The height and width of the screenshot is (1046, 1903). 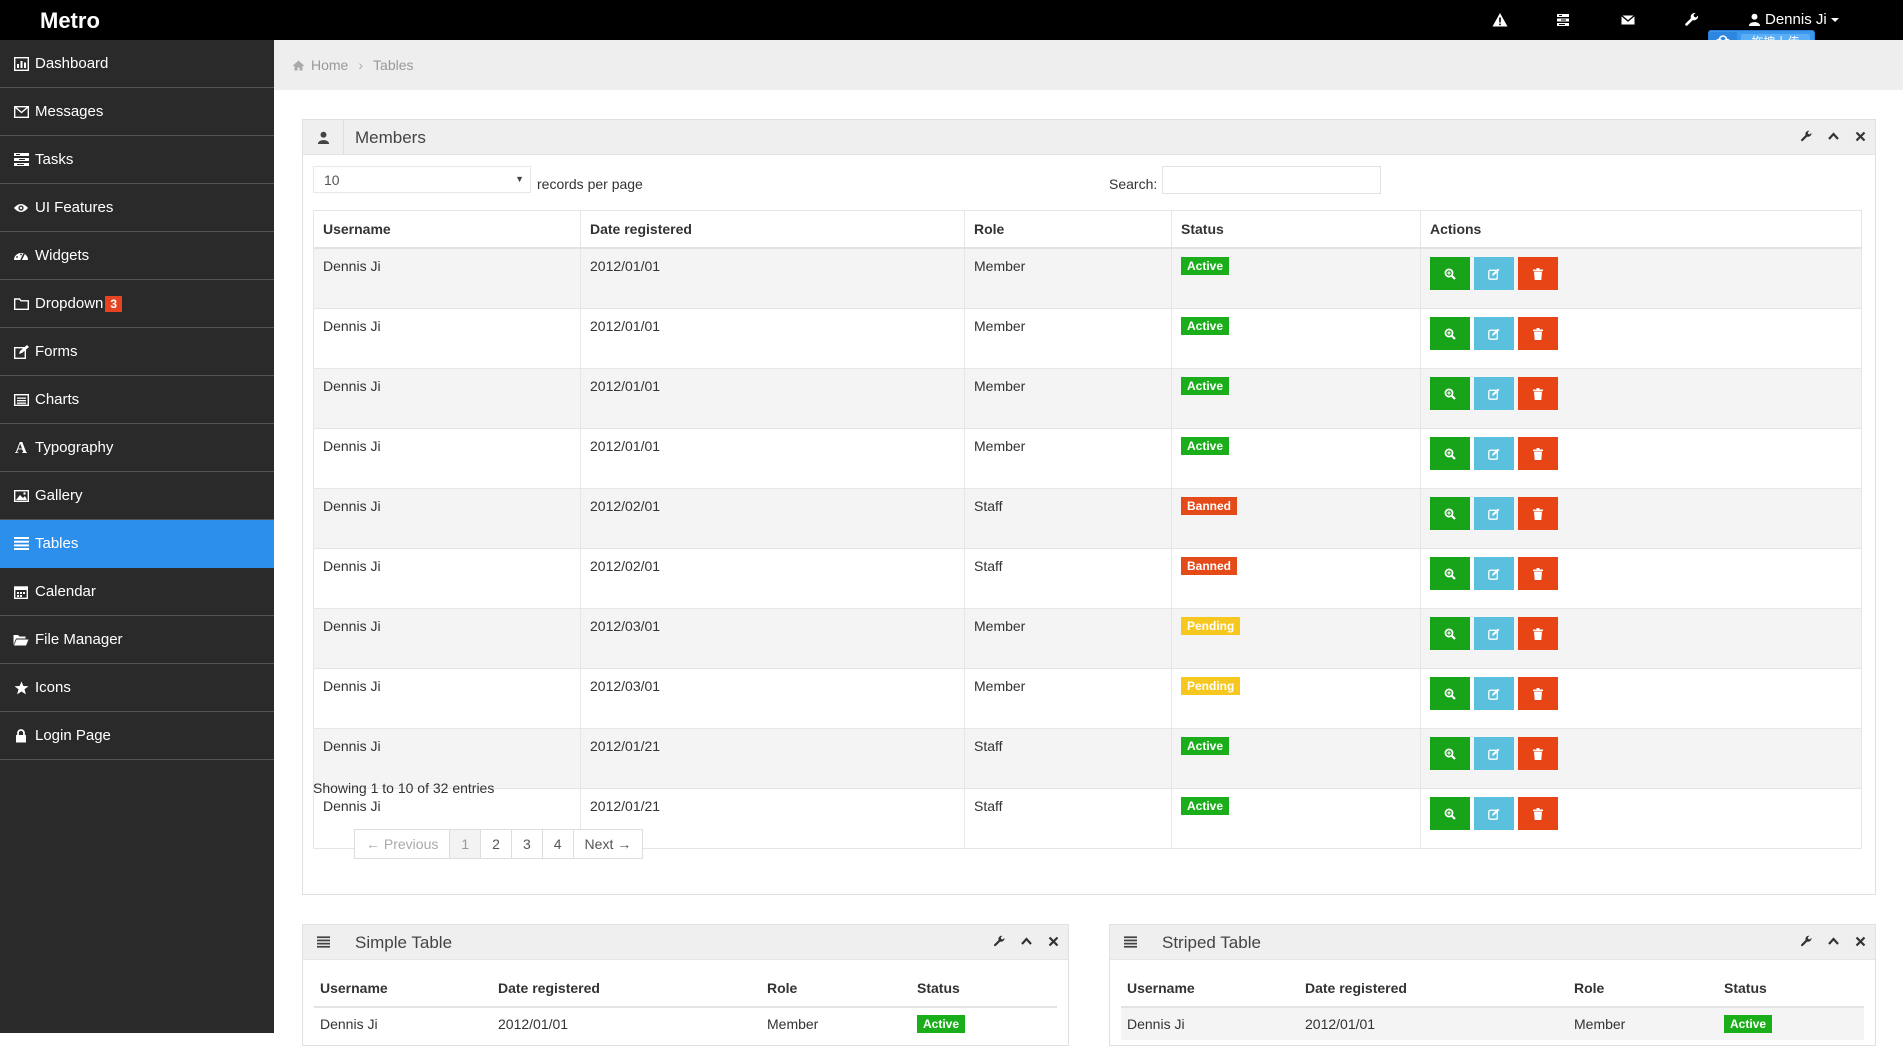 I want to click on user-menu: Dennis Ji, so click(x=1793, y=19).